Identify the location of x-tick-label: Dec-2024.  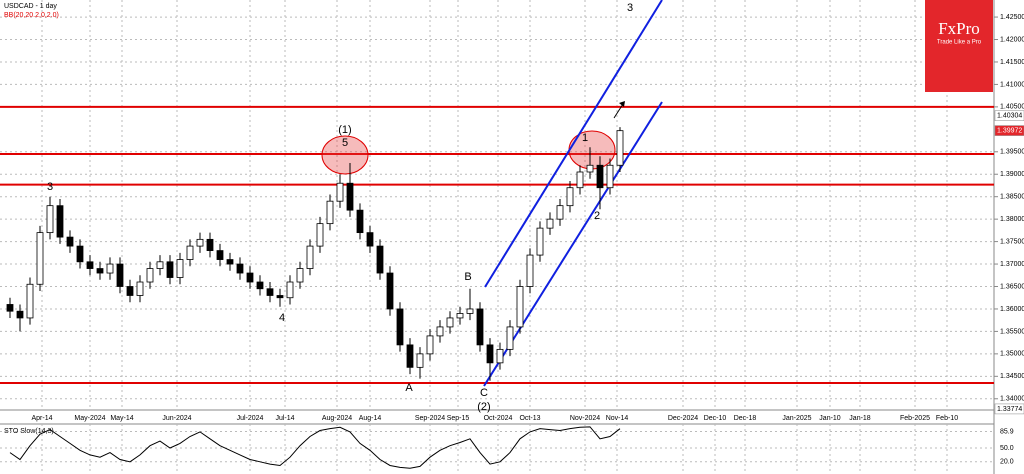
(683, 418).